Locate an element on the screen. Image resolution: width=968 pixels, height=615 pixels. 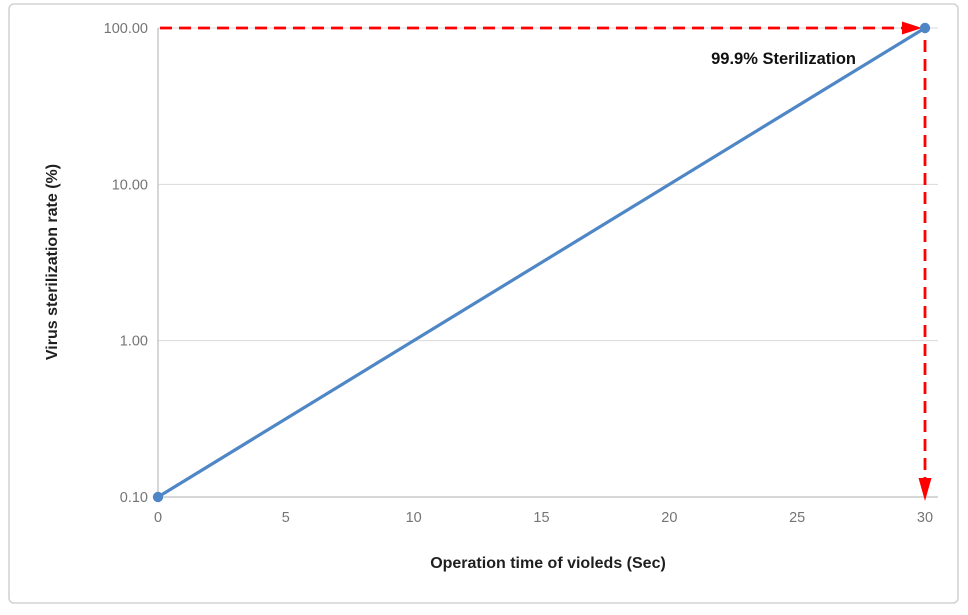
annotation-label: 99.9% Sterilization is located at coordinates (783, 59).